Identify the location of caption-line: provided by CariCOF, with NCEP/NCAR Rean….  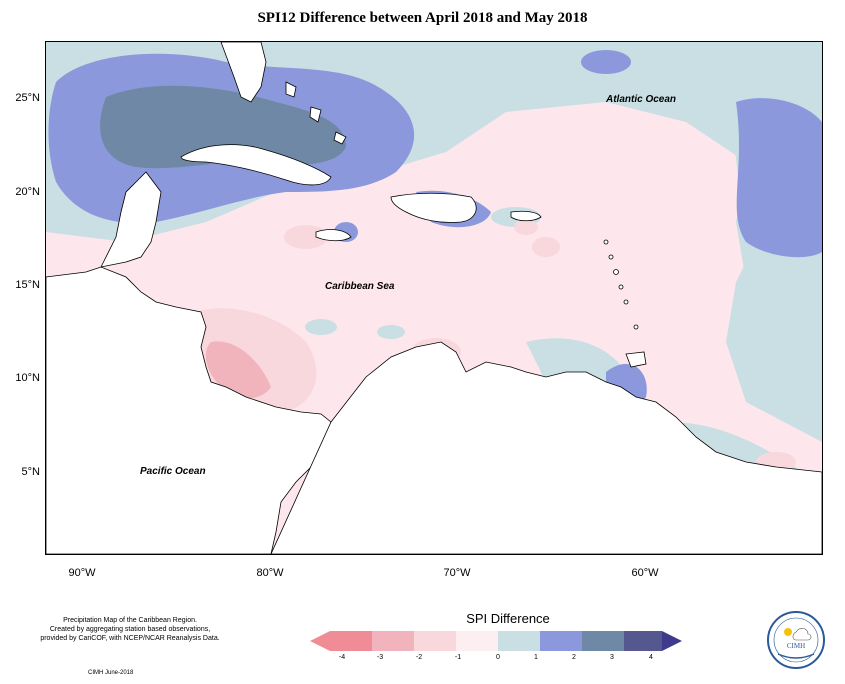
(130, 638).